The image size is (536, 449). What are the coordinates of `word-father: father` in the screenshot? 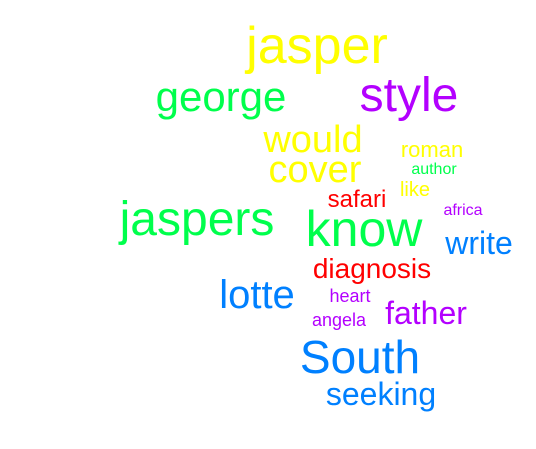 It's located at (426, 313).